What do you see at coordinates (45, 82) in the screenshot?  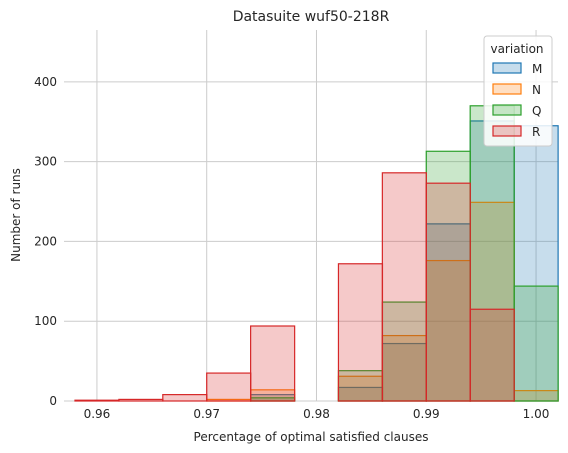 I see `y-tick-label: 400` at bounding box center [45, 82].